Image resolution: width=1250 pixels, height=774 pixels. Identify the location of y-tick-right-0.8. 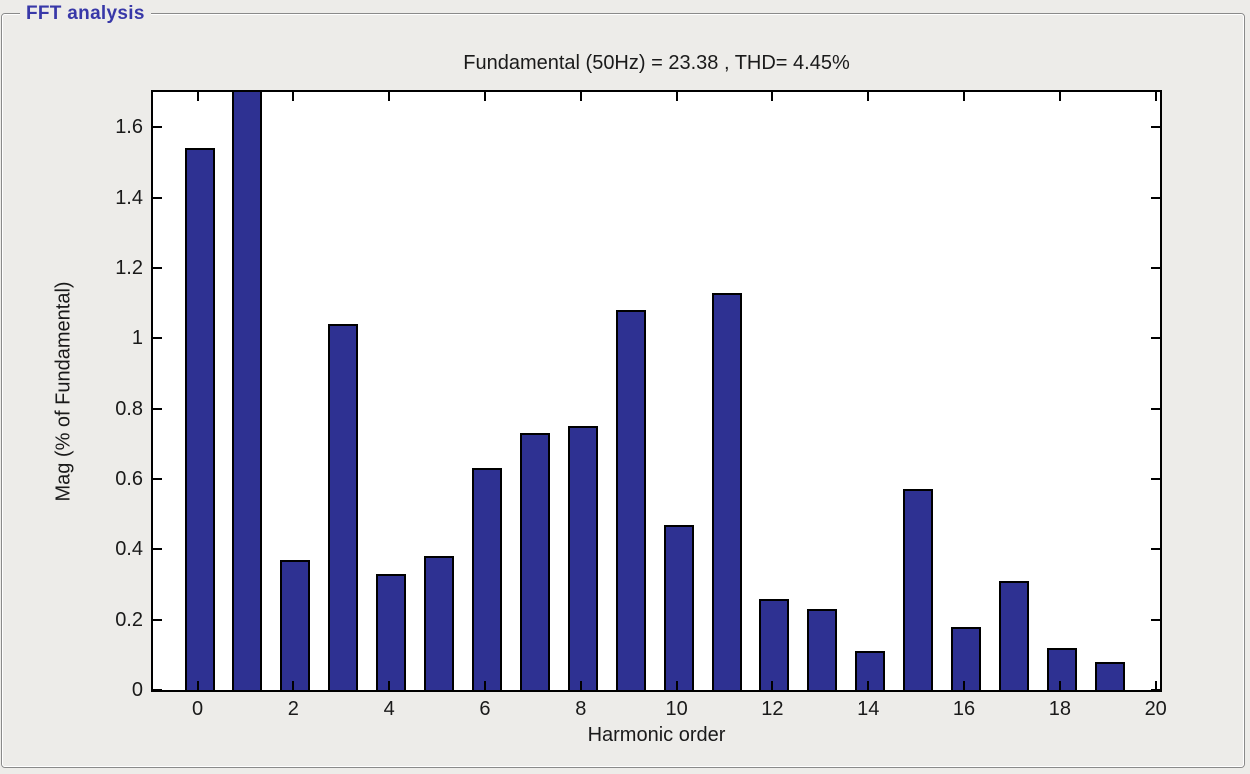
(1155, 408).